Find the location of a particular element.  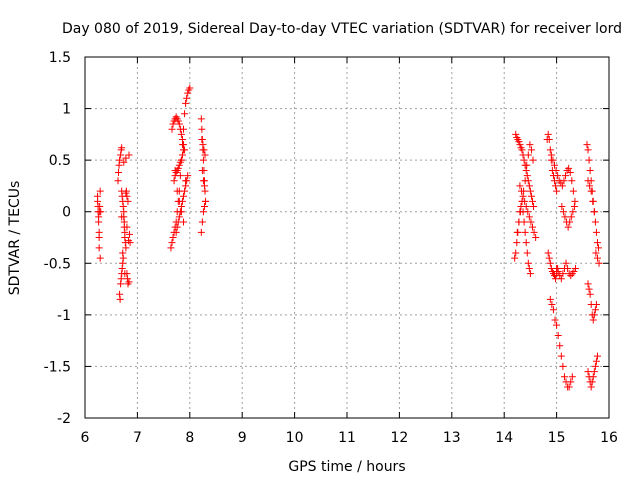

x-tick-label: 9 is located at coordinates (242, 438).